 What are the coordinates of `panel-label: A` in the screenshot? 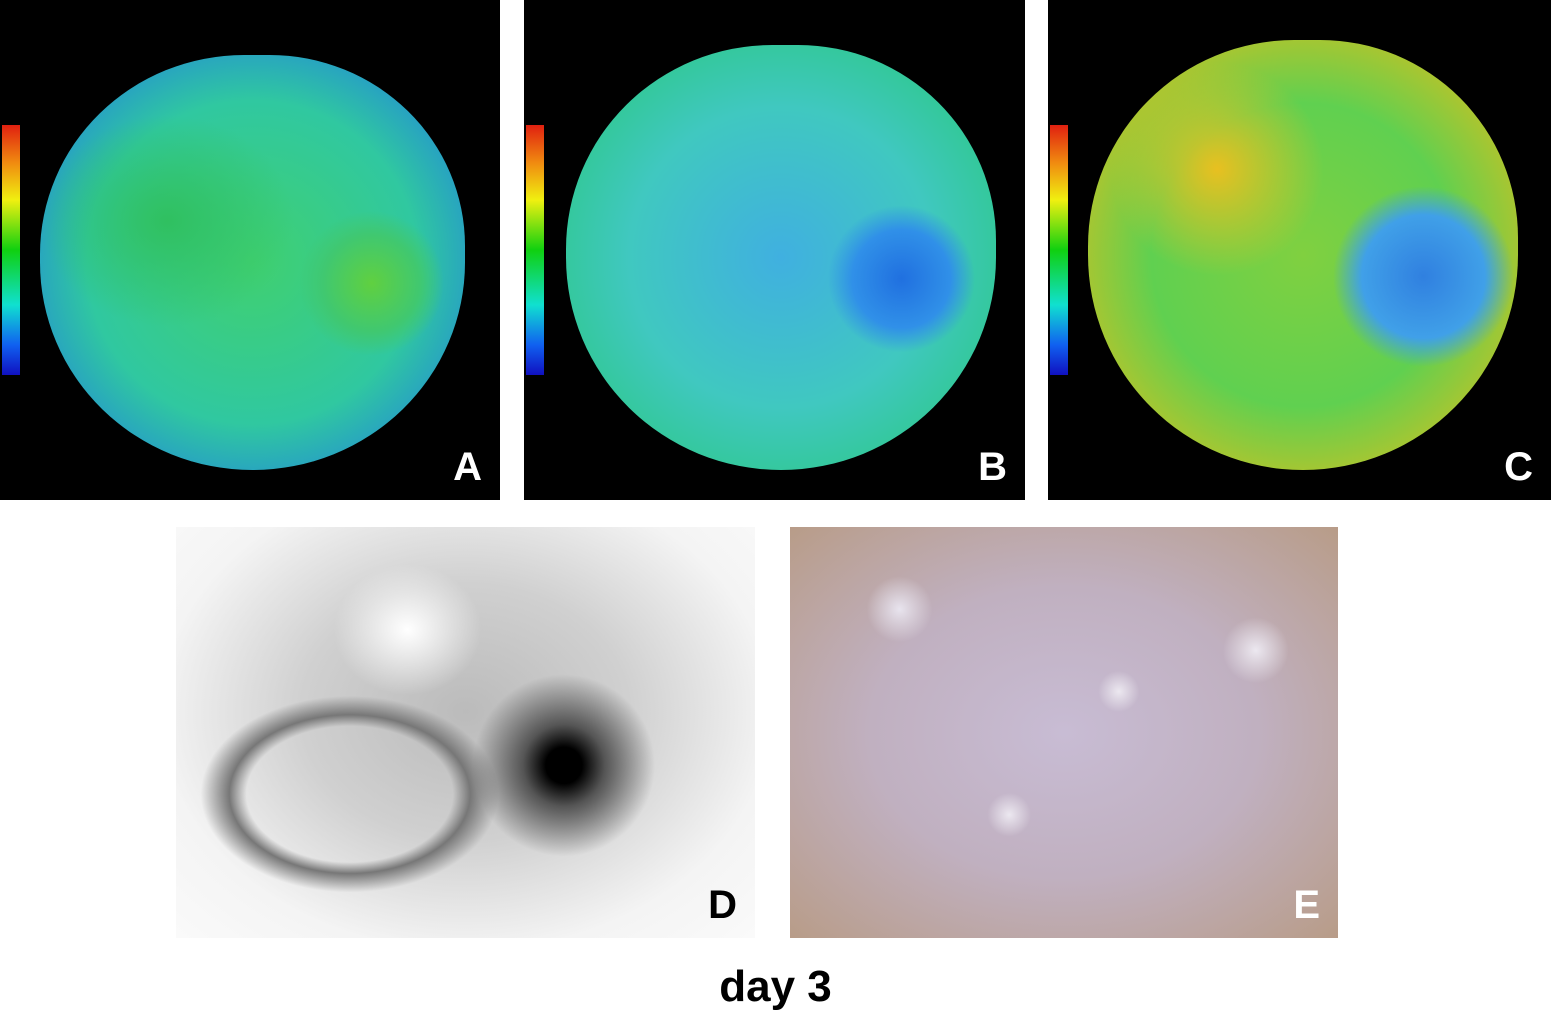 It's located at (467, 467).